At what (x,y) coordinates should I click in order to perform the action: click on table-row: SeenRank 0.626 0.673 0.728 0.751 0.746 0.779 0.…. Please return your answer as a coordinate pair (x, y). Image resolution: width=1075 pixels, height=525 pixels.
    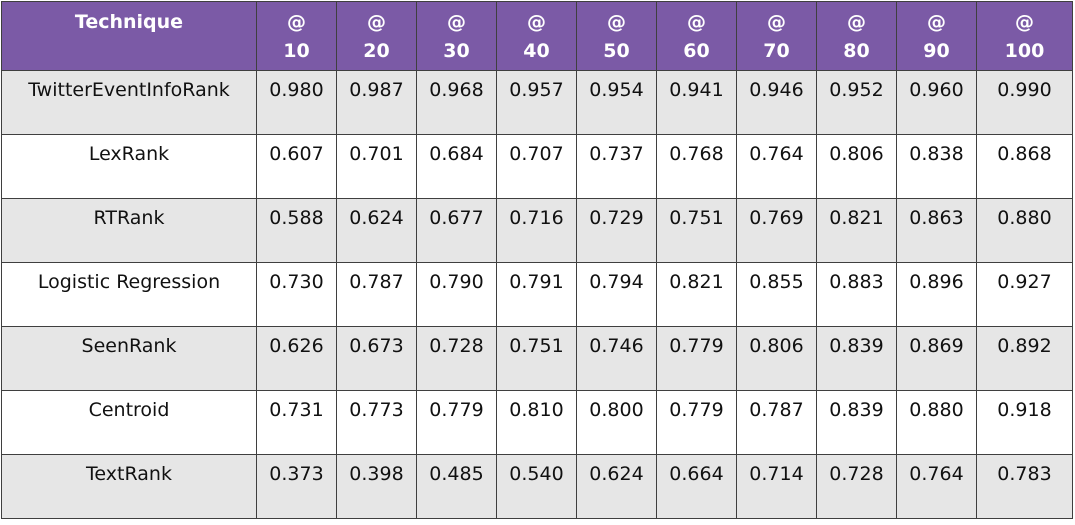
    Looking at the image, I should click on (537, 358).